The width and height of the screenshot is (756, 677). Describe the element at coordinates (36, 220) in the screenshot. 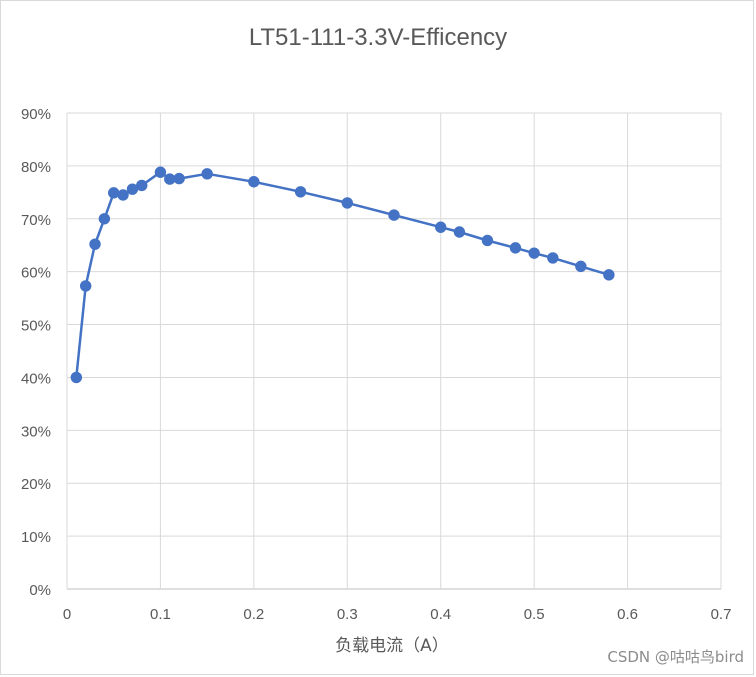

I see `y-tick-label: 70%` at that location.